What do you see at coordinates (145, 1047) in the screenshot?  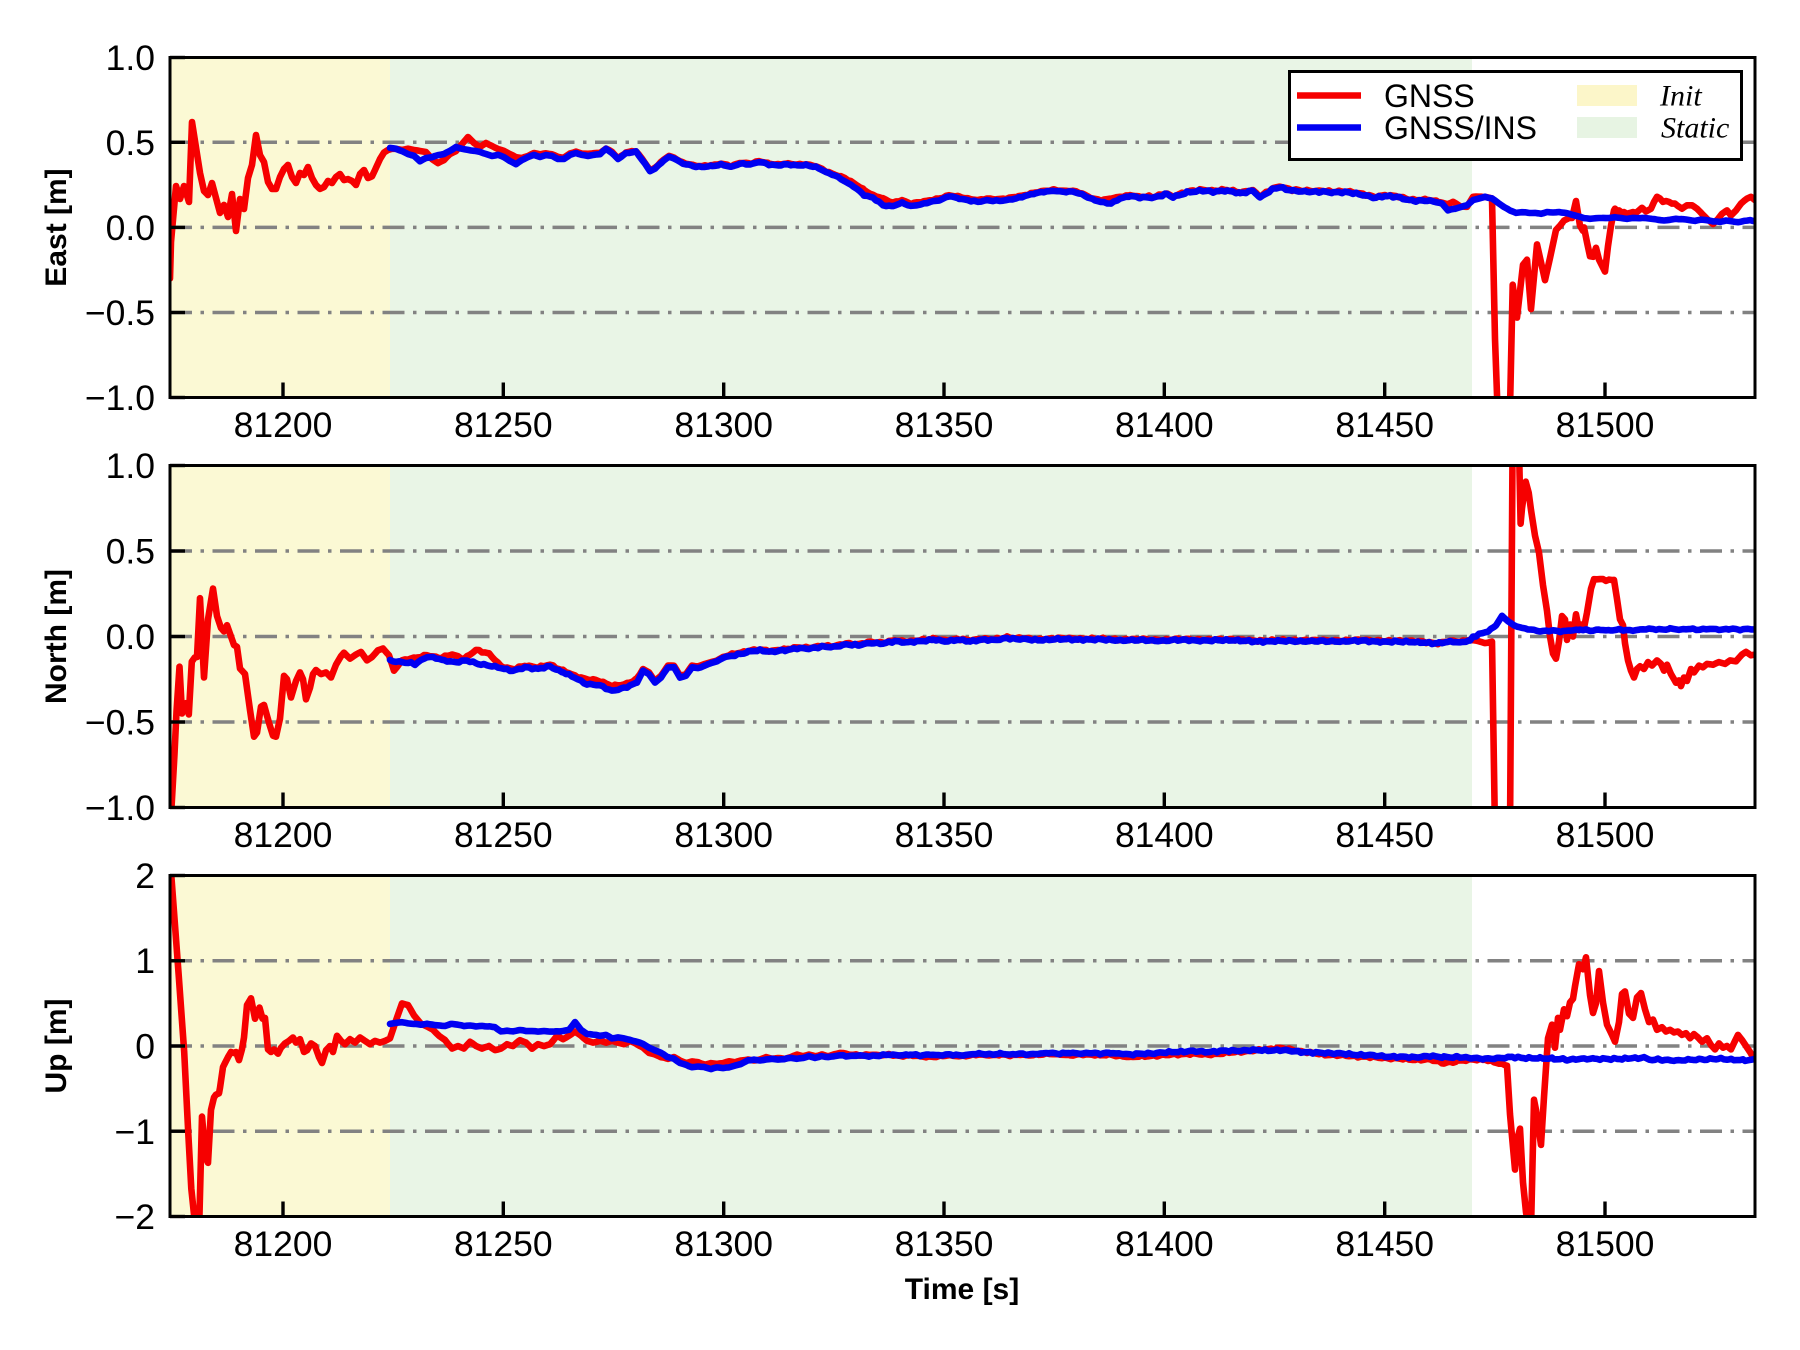 I see `svg-text: 0` at bounding box center [145, 1047].